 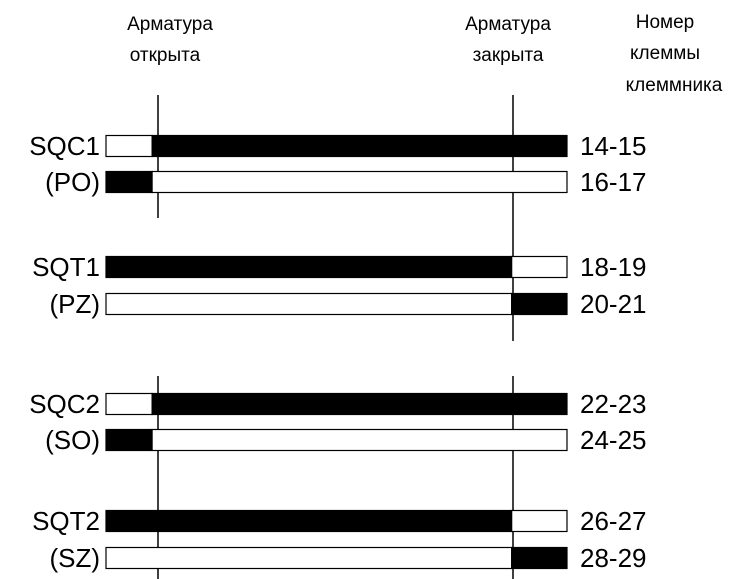 I want to click on terminal-numbers: 16-17, so click(x=613, y=182).